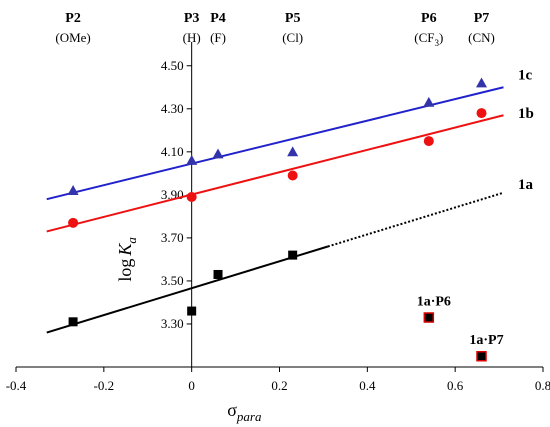  I want to click on probe-substituent: (CN), so click(481, 37).